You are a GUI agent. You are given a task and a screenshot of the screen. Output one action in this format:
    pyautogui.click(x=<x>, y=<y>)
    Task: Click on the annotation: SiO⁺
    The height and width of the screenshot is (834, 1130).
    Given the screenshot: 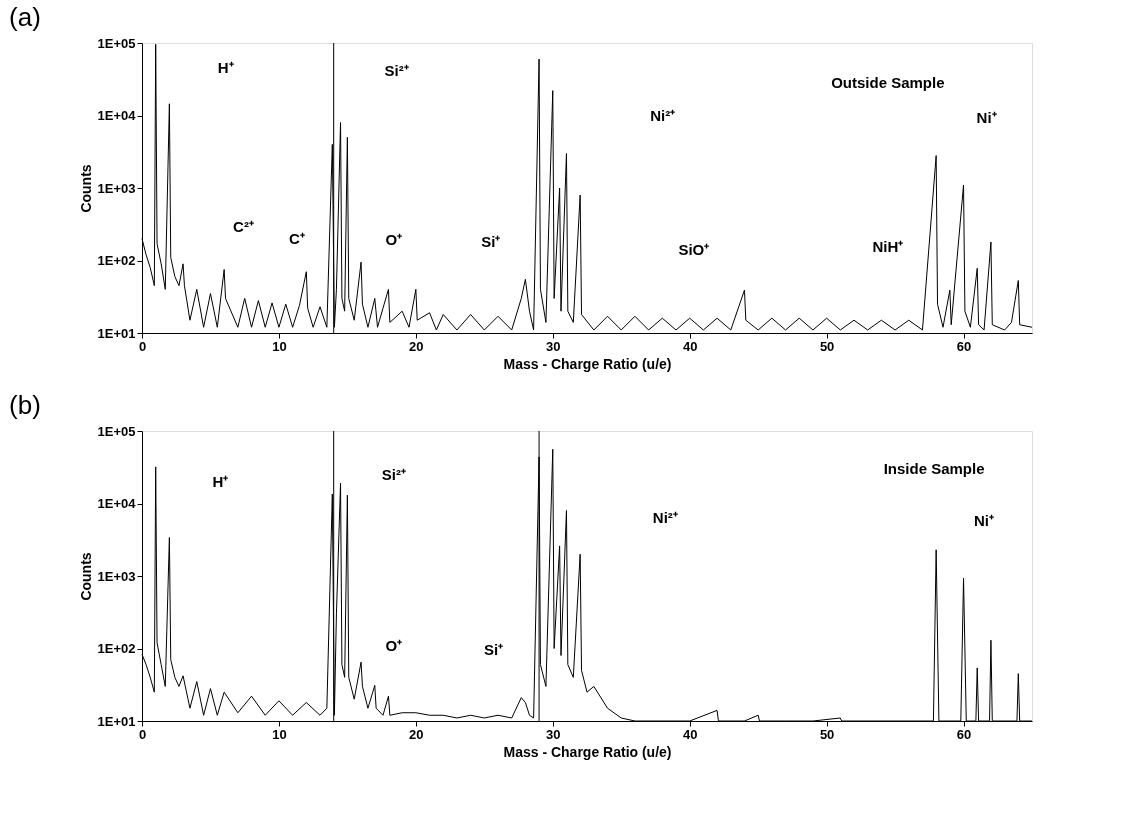 What is the action you would take?
    pyautogui.click(x=694, y=250)
    